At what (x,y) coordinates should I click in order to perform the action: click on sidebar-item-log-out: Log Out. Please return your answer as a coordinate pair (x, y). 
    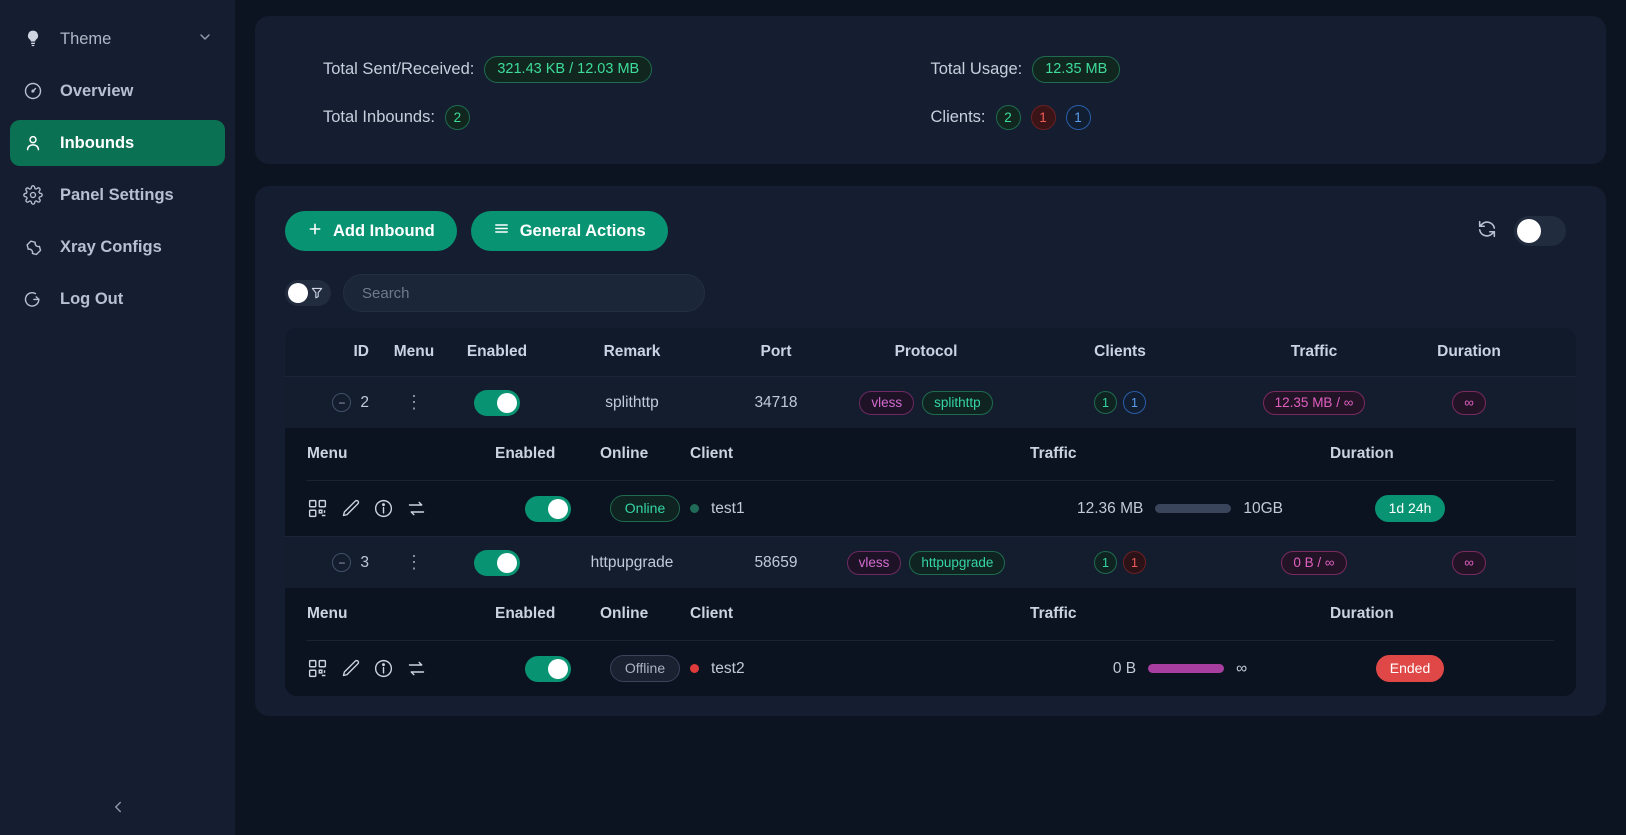
    Looking at the image, I should click on (117, 299).